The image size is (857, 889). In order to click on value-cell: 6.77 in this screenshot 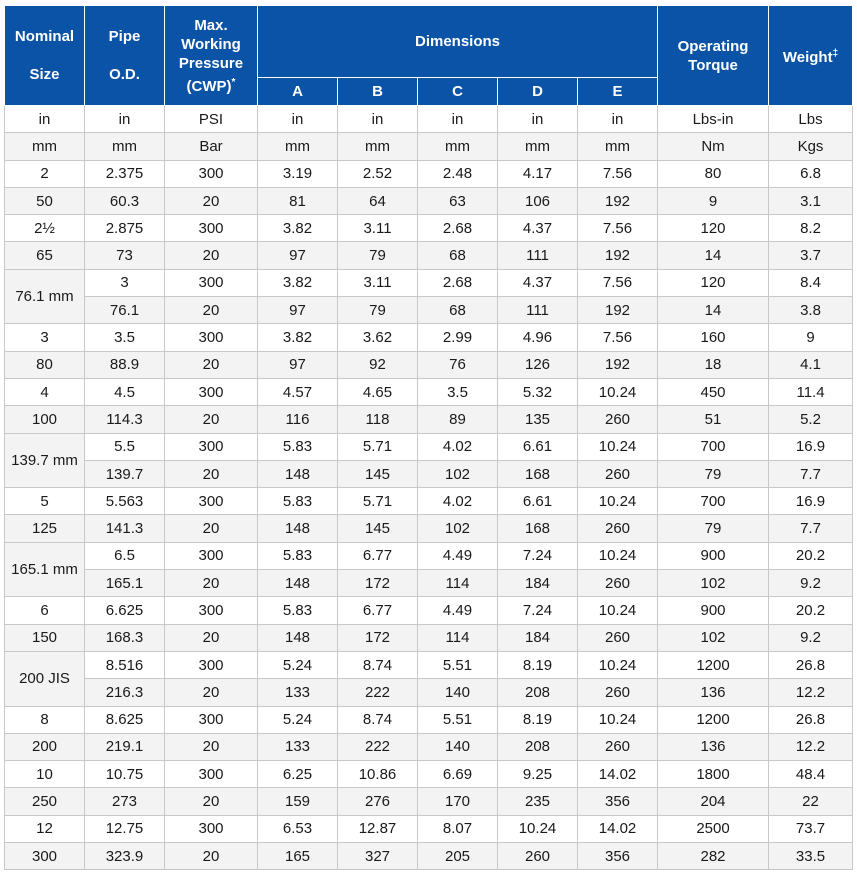, I will do `click(377, 556)`.